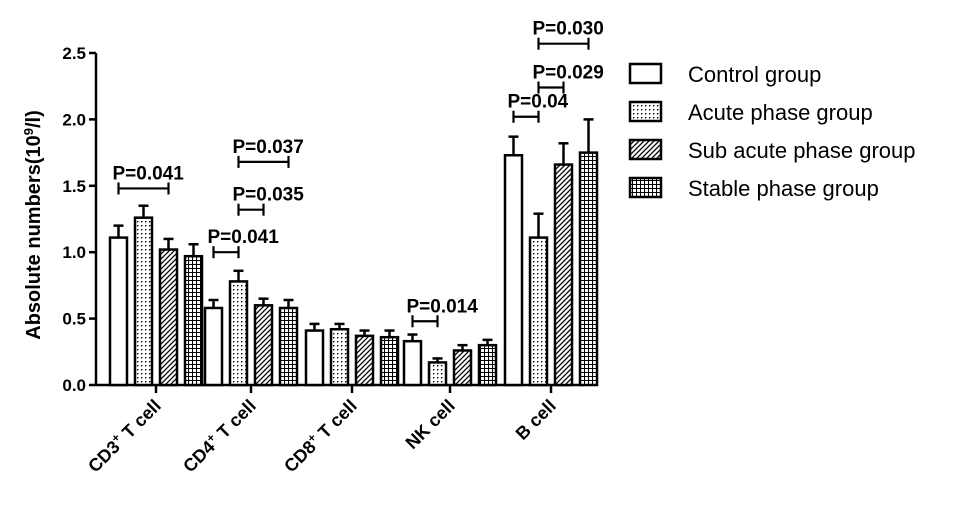 Image resolution: width=967 pixels, height=513 pixels. What do you see at coordinates (74, 186) in the screenshot?
I see `y-tick-label: 1.5` at bounding box center [74, 186].